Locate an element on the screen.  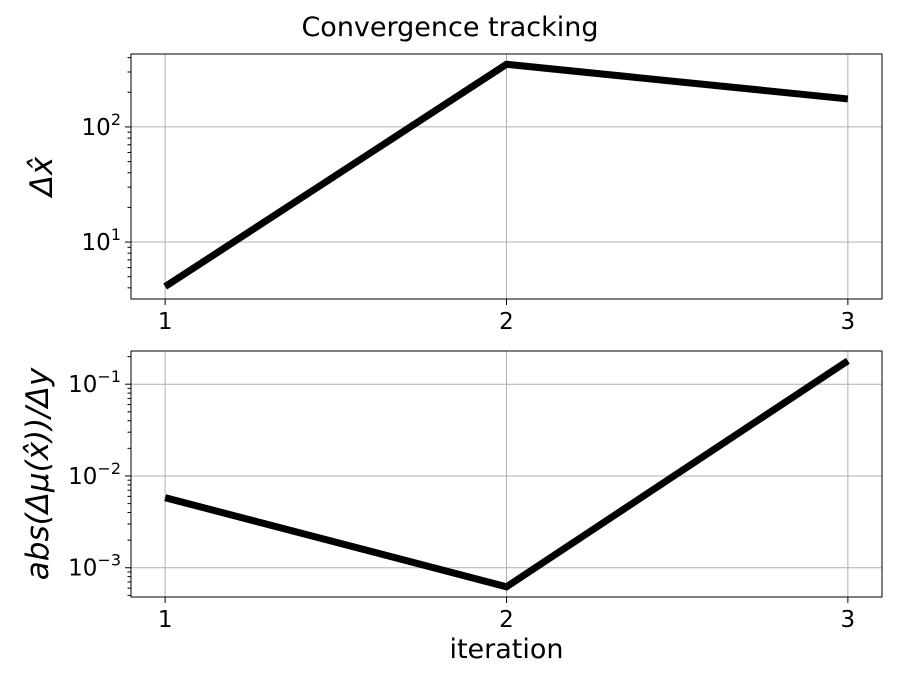
y-tick-label: 10⁻³ is located at coordinates (94, 566).